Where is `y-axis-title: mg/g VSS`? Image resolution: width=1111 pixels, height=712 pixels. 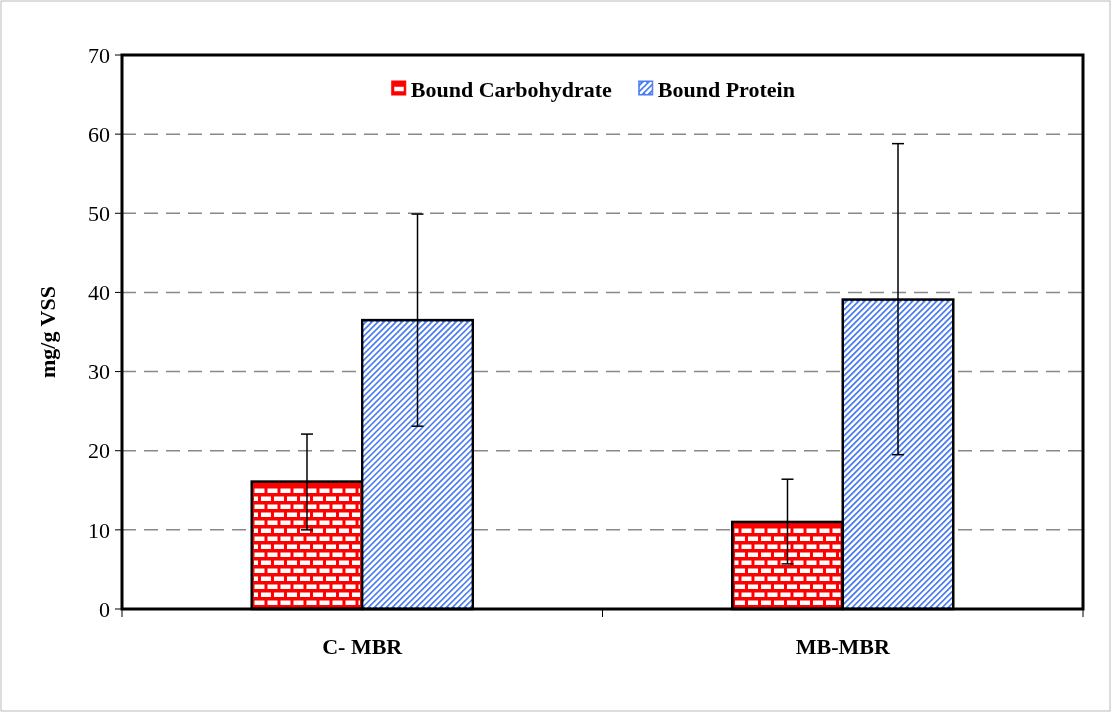
y-axis-title: mg/g VSS is located at coordinates (47, 332).